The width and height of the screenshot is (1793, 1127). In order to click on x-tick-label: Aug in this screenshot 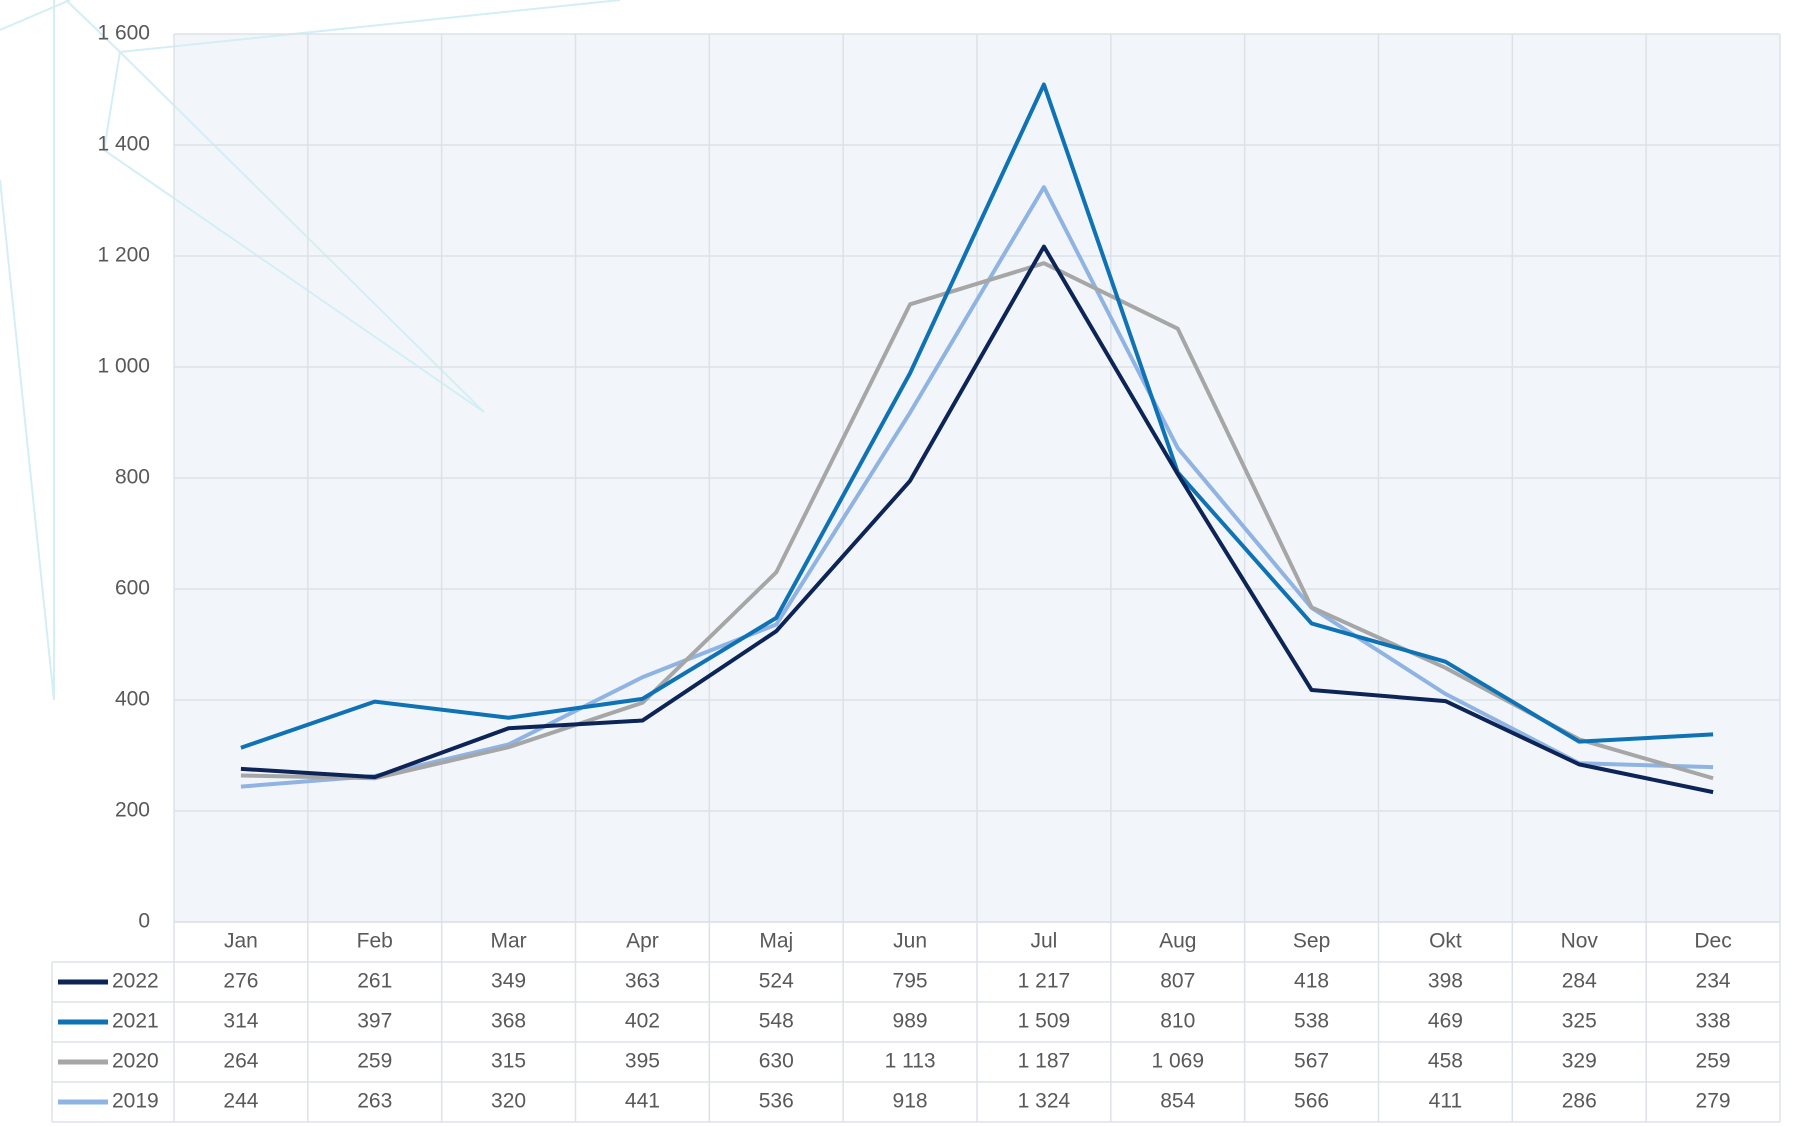, I will do `click(1177, 941)`.